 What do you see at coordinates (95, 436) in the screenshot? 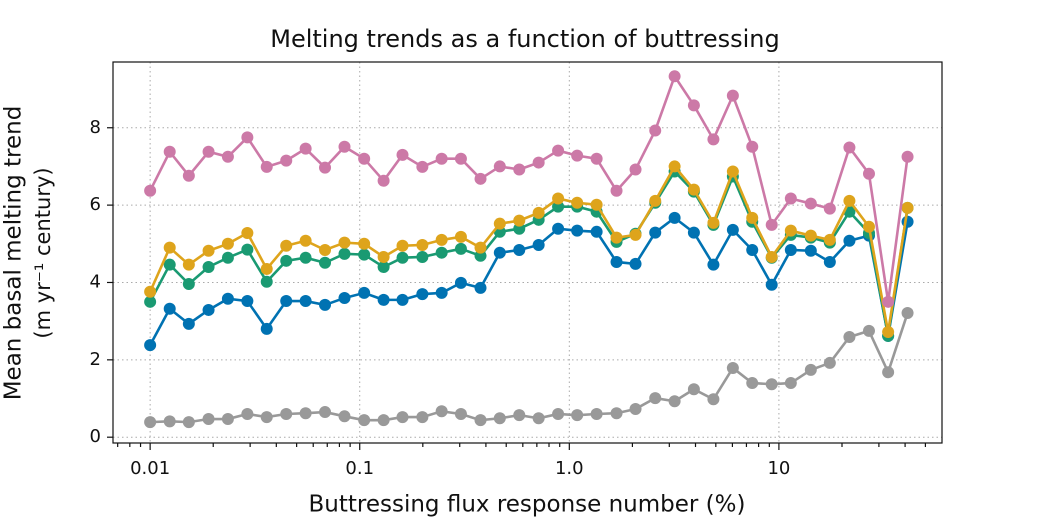
I see `y-tick-label: 0` at bounding box center [95, 436].